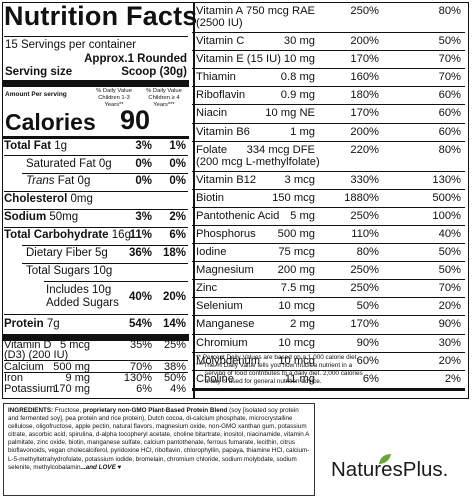 The width and height of the screenshot is (473, 500). What do you see at coordinates (225, 270) in the screenshot?
I see `nutrient-name: Magnesium` at bounding box center [225, 270].